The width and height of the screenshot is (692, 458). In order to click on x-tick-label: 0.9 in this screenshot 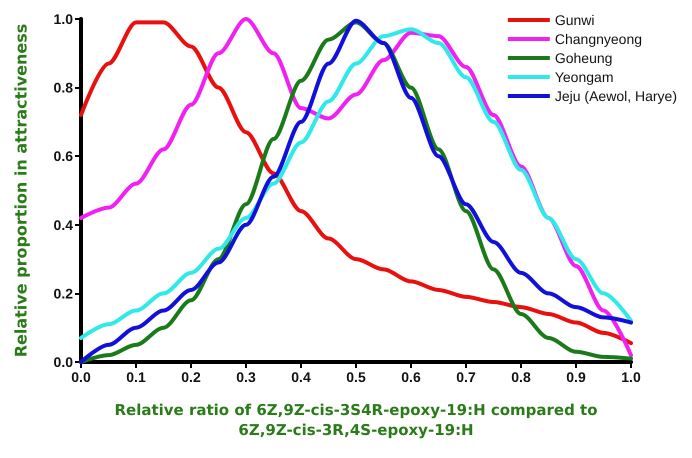, I will do `click(576, 377)`.